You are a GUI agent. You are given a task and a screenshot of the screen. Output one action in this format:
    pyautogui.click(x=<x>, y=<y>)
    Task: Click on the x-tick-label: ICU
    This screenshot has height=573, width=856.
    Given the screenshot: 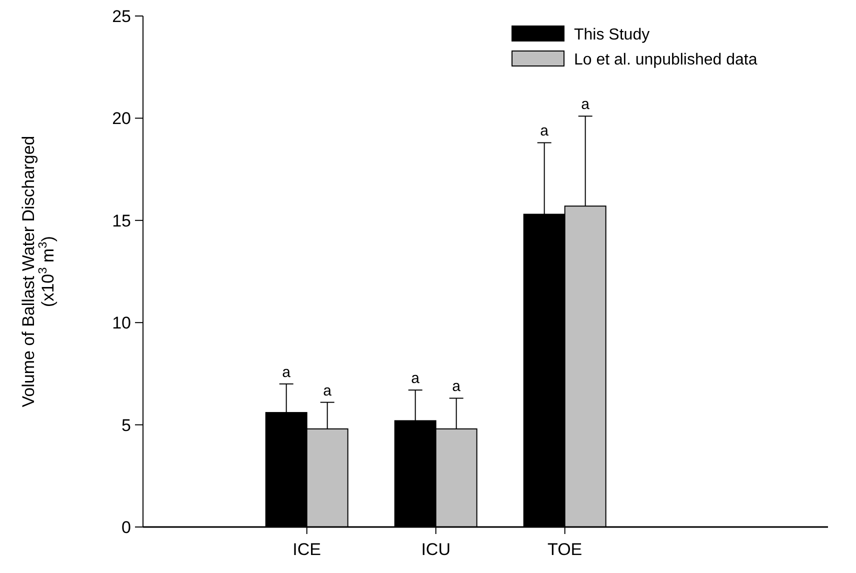 What is the action you would take?
    pyautogui.click(x=435, y=549)
    